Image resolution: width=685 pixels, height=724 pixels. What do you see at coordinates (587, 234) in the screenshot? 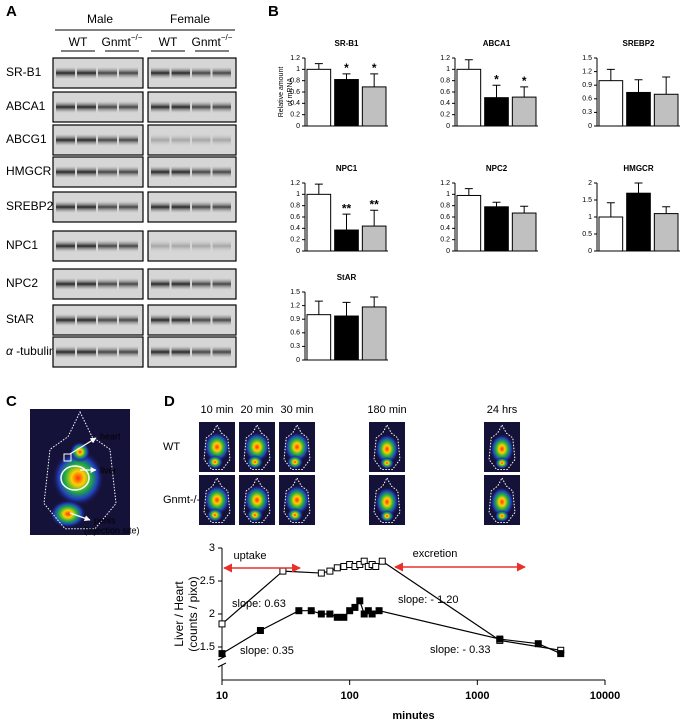
I see `y-tick-label: 0.5` at bounding box center [587, 234].